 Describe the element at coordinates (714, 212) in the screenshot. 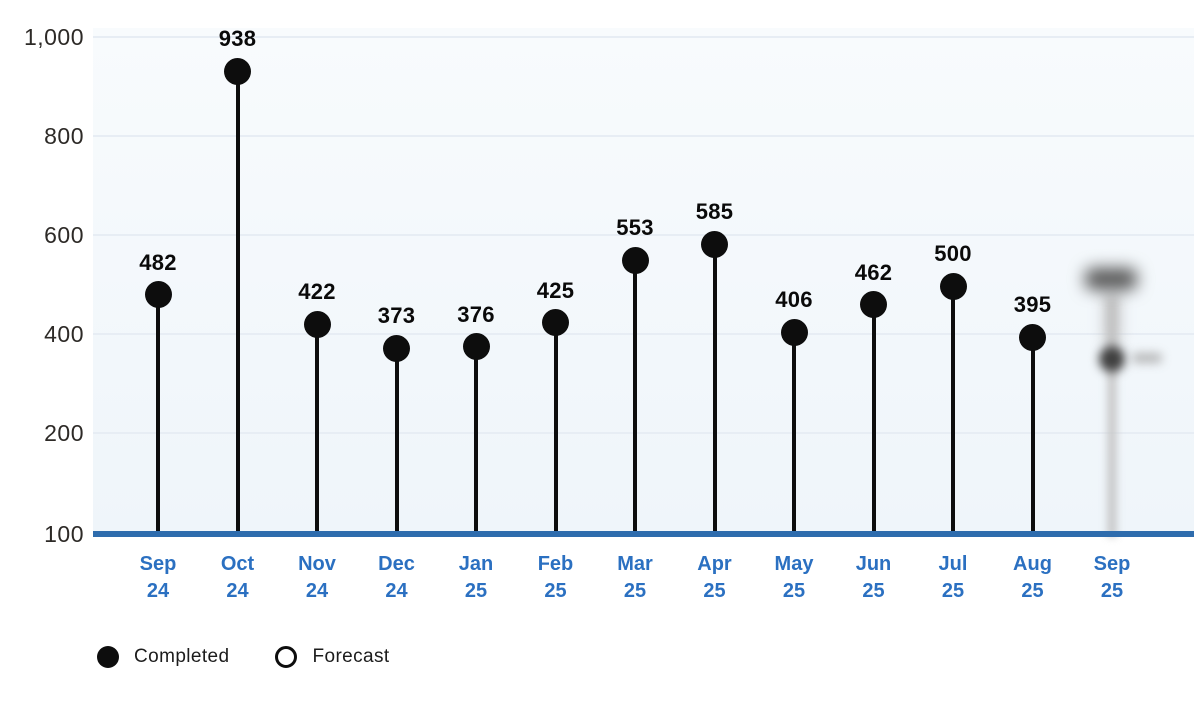

I see `data-point-value-label: 585` at that location.